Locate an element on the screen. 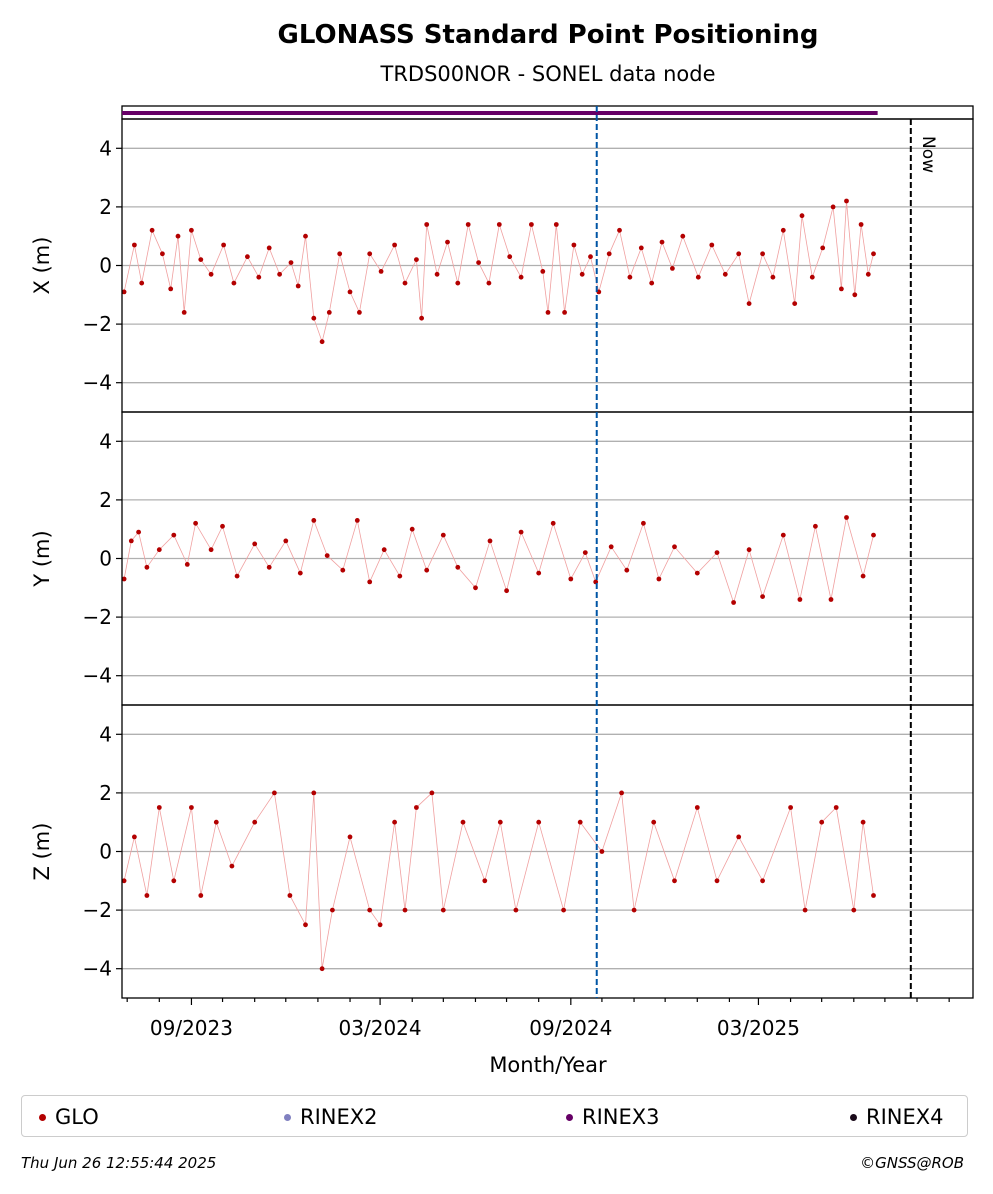 This screenshot has width=993, height=1194. y-tick-label-x: −2 is located at coordinates (97, 324).